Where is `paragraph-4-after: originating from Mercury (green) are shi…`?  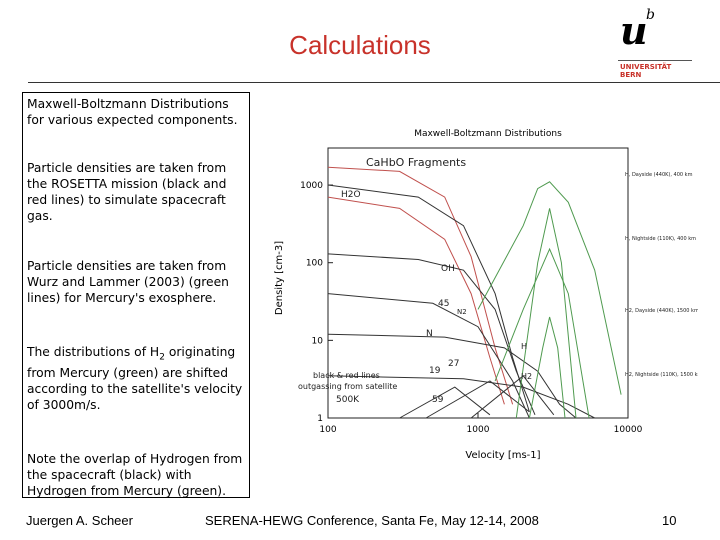
paragraph-4-after: originating from Mercury (green) are shi… is located at coordinates (135, 379).